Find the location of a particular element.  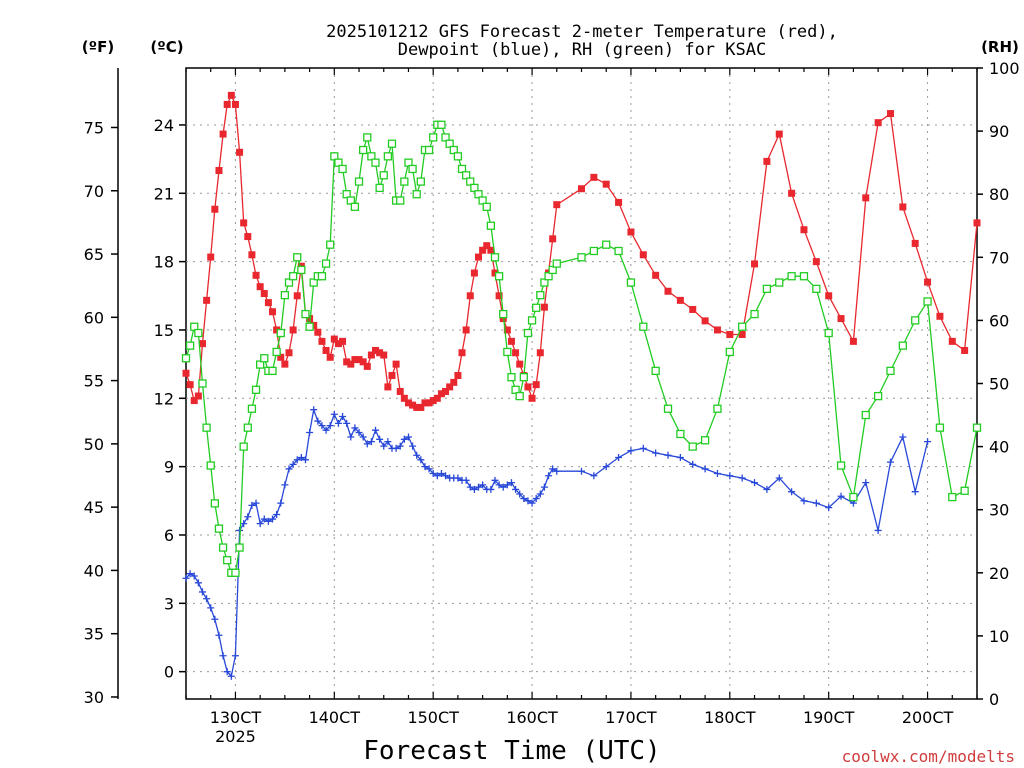

celsius-tick-label: 18 is located at coordinates (164, 262).